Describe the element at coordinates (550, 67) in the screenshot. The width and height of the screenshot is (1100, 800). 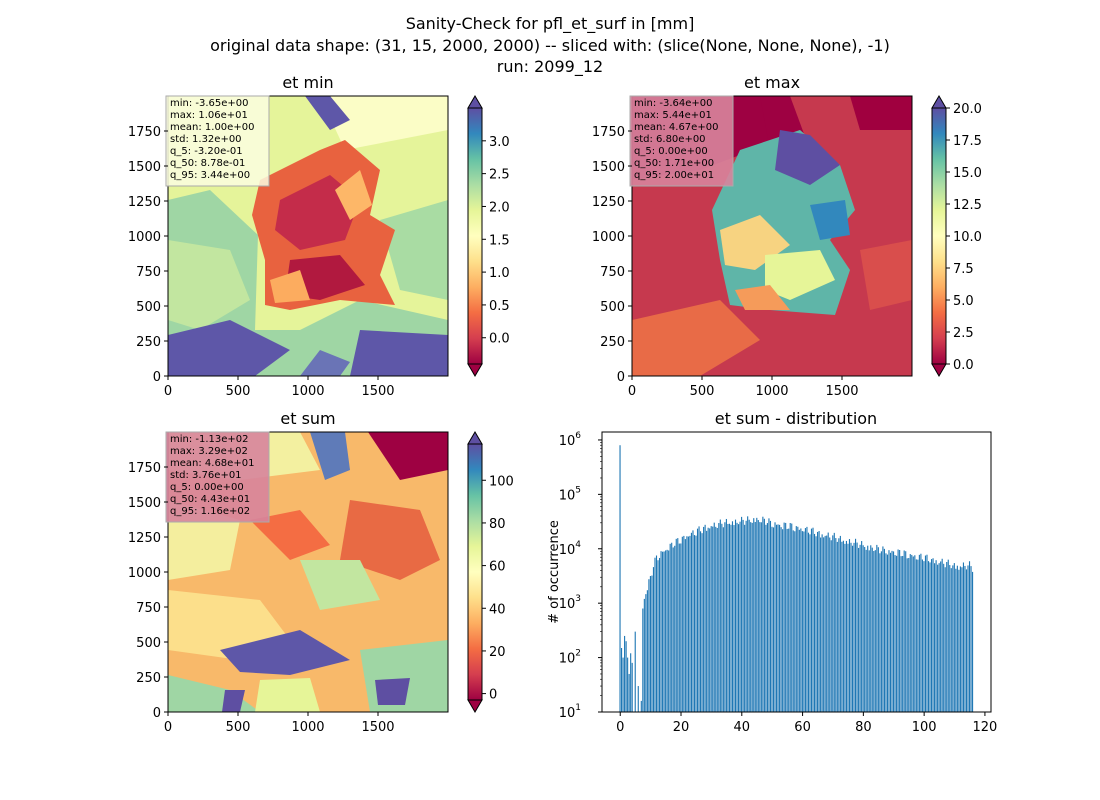
I see `figure-run-label: run: 2099_12` at that location.